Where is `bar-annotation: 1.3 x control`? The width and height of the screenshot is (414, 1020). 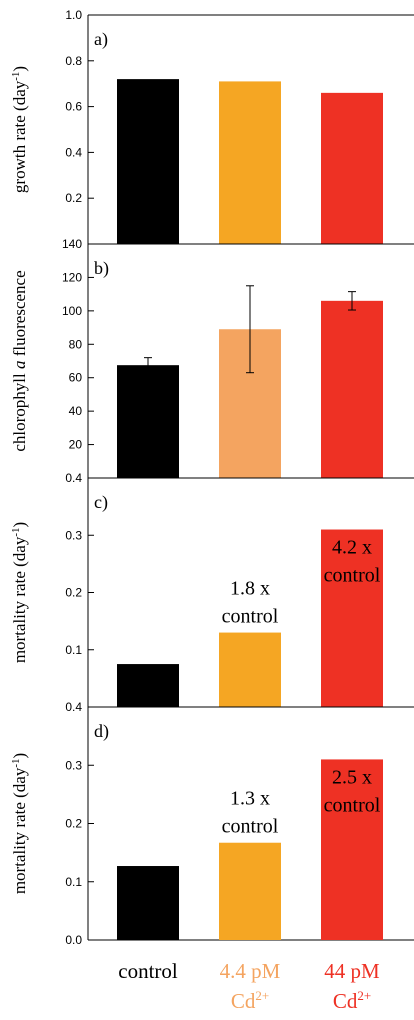 bar-annotation: 1.3 x control is located at coordinates (250, 813).